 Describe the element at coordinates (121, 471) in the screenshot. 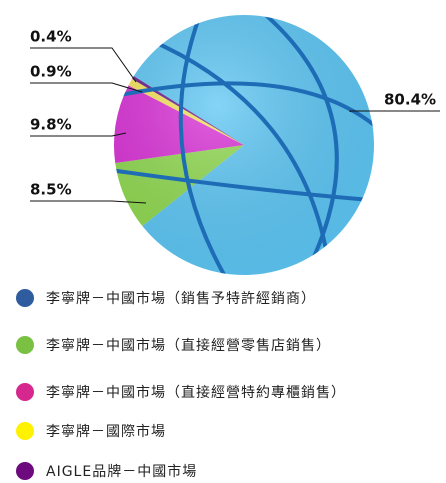

I see `legend-label: AIGLE品牌－中國市場` at that location.